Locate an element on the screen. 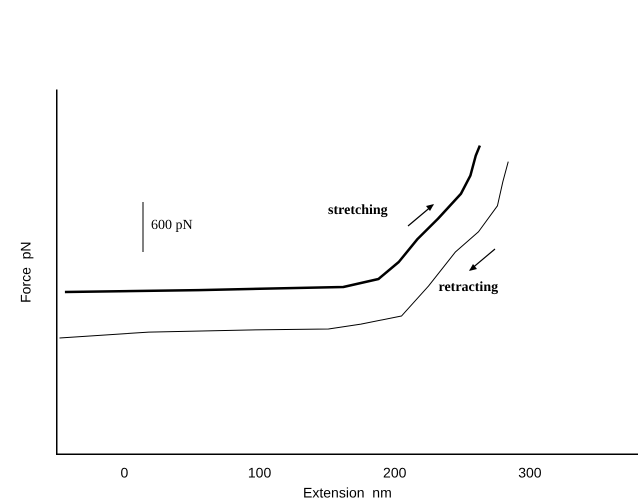  x-tick-label: 200 is located at coordinates (395, 472).